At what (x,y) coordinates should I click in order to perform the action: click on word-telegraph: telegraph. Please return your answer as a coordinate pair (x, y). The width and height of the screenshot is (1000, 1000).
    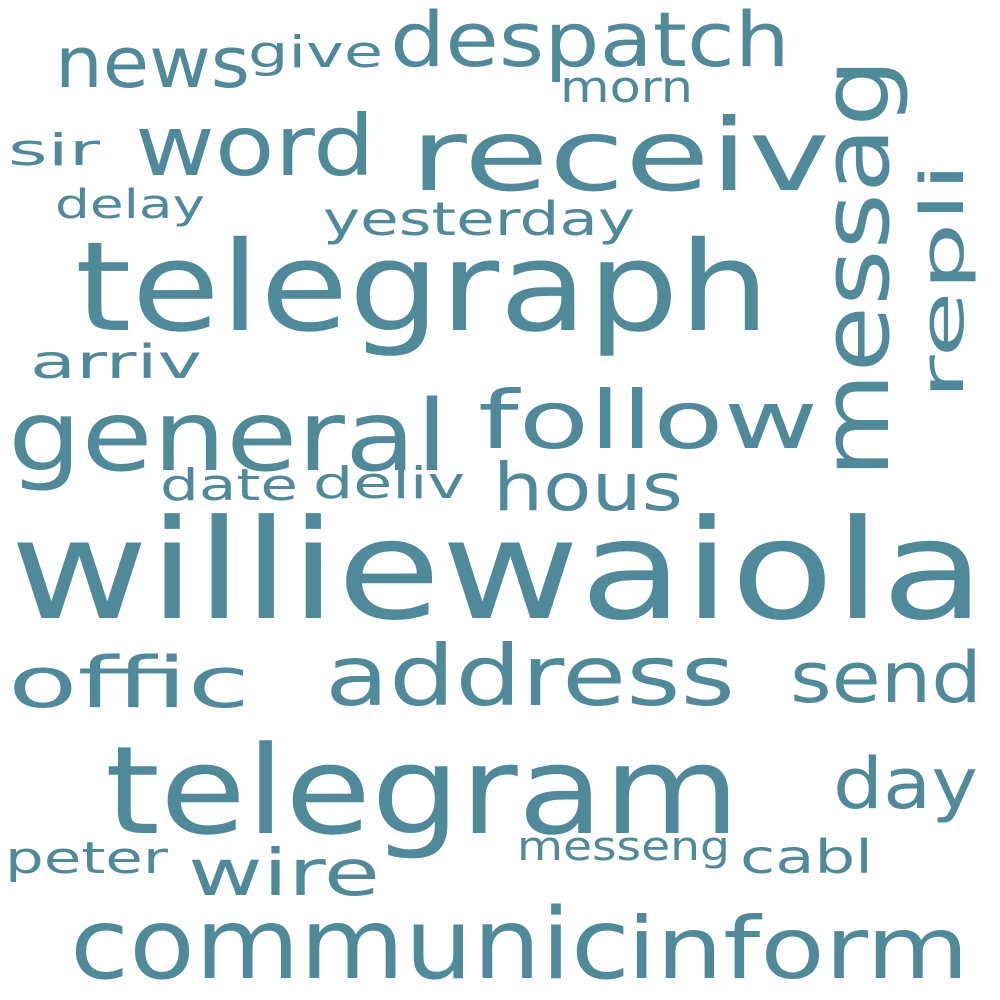
    Looking at the image, I should click on (422, 288).